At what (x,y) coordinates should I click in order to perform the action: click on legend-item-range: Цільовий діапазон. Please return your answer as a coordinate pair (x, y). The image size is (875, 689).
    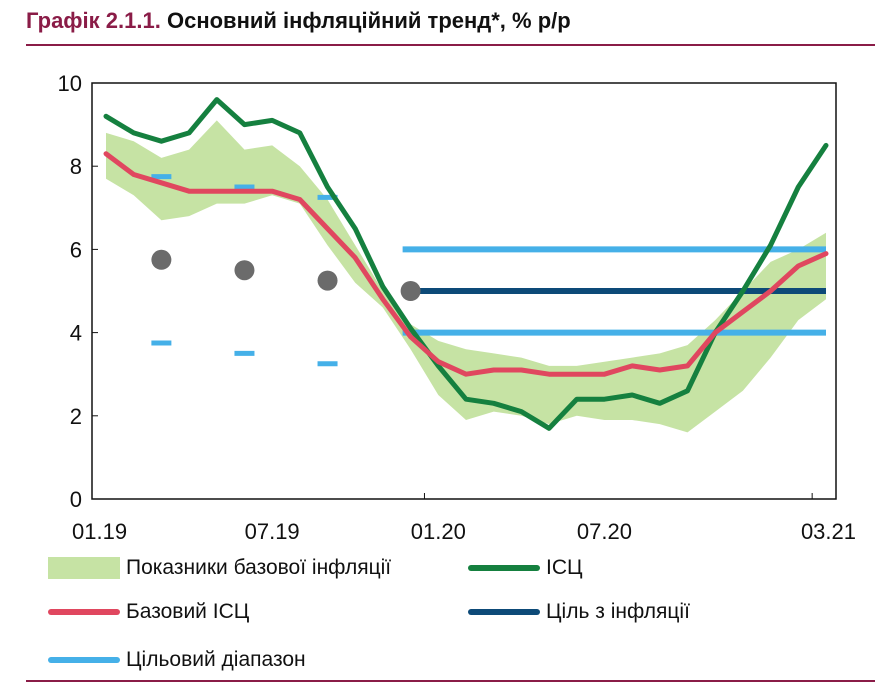
    Looking at the image, I should click on (177, 660).